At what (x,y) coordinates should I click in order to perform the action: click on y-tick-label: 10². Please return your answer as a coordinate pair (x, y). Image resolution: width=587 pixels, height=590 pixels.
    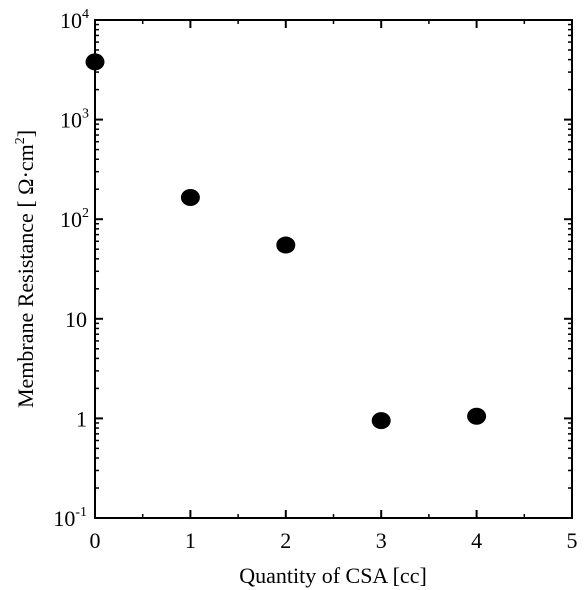
    Looking at the image, I should click on (74, 219).